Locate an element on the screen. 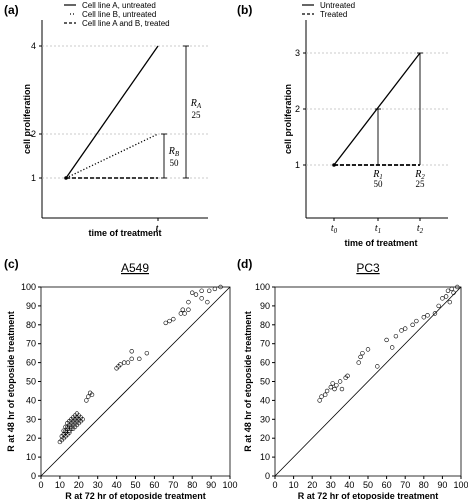 This screenshot has height=500, width=468. annotation-r1-value: 50 is located at coordinates (379, 184).